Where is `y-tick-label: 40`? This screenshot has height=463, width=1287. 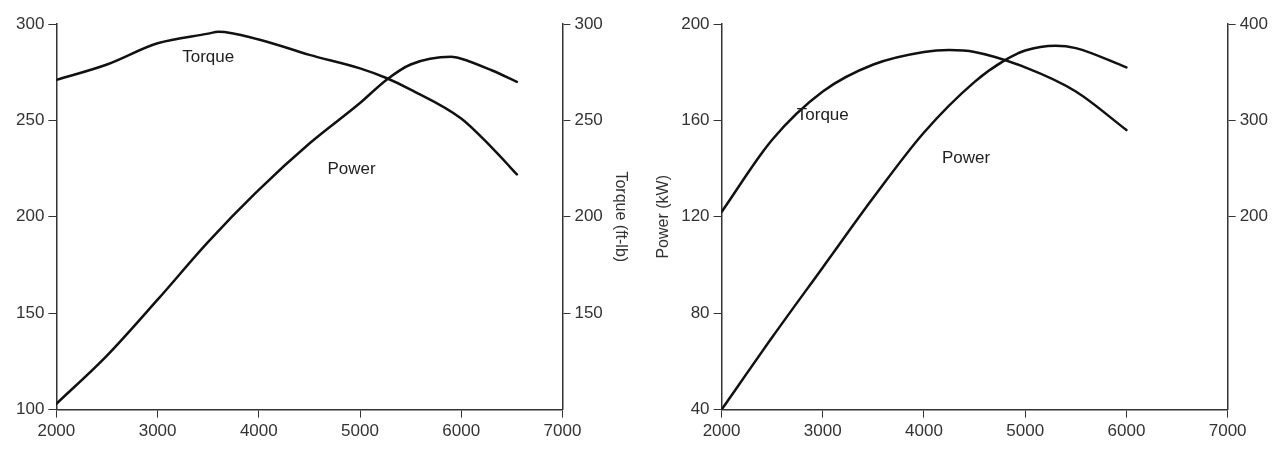 y-tick-label: 40 is located at coordinates (700, 409).